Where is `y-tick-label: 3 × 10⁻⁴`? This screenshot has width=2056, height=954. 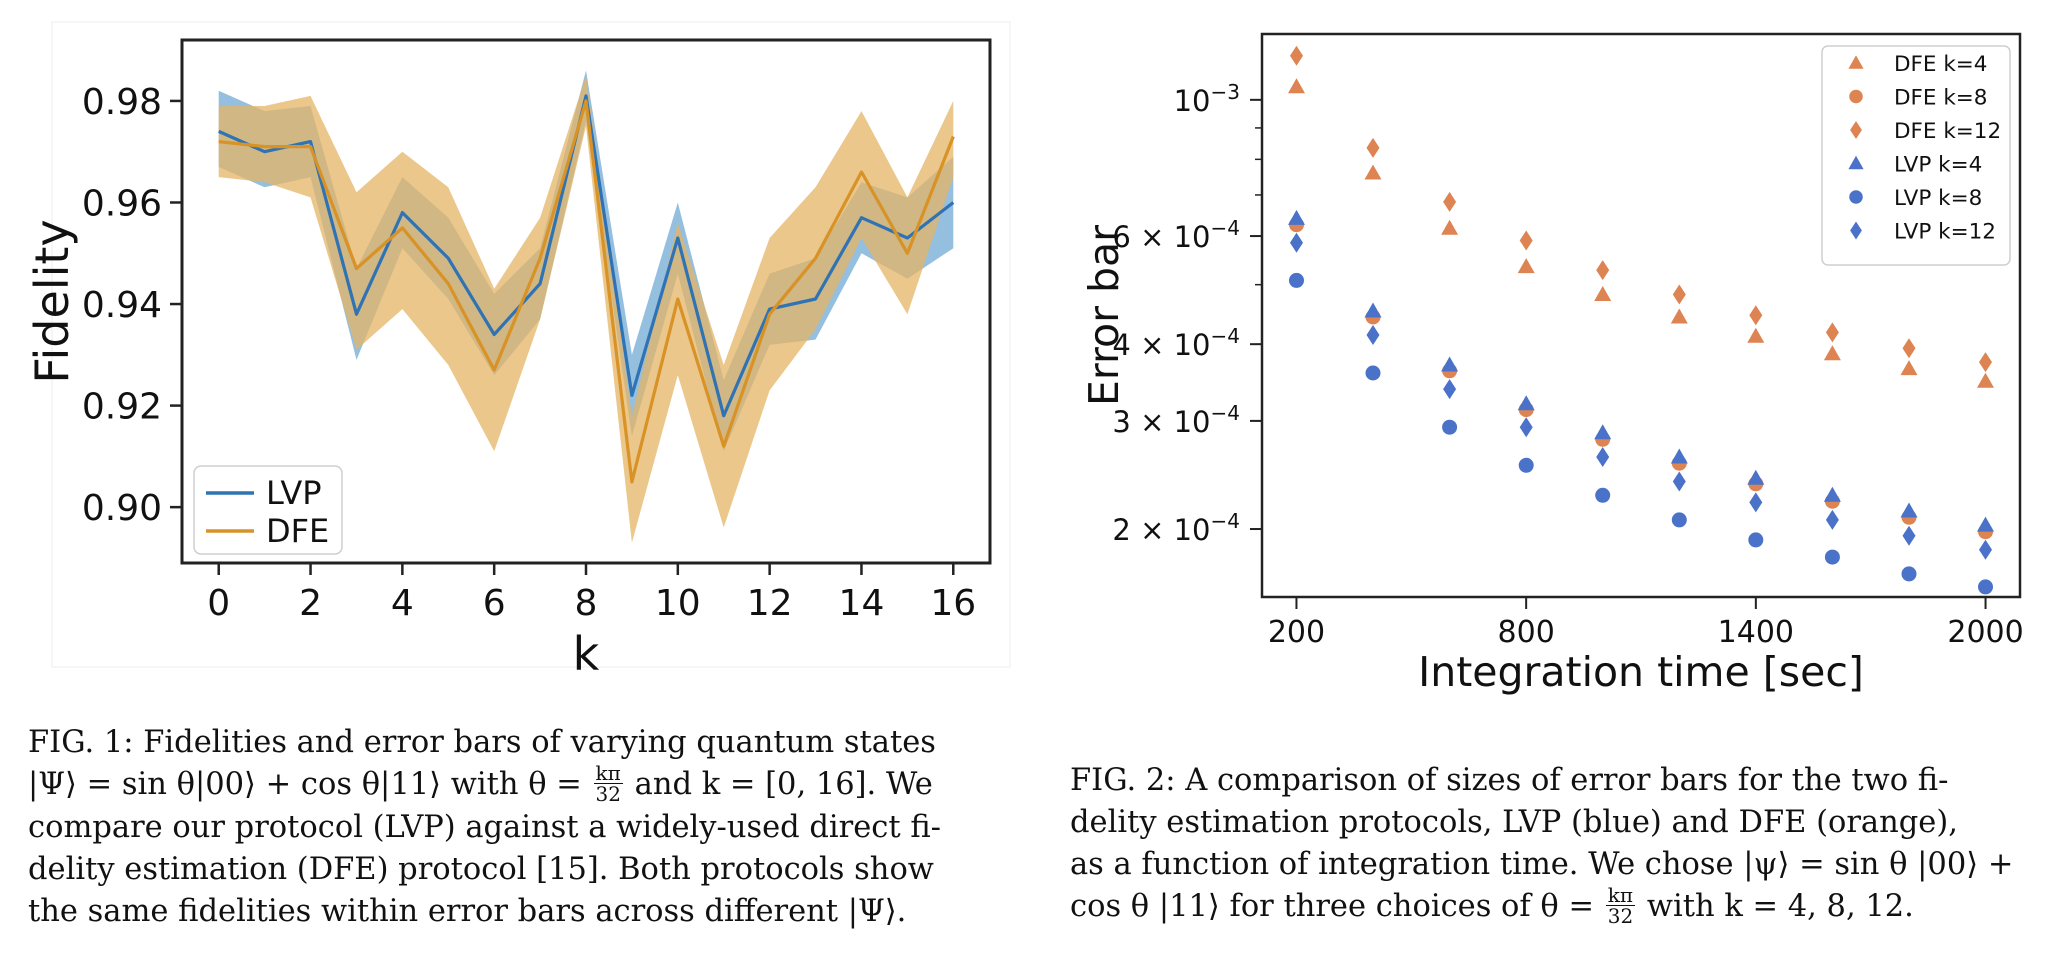 y-tick-label: 3 × 10⁻⁴ is located at coordinates (1176, 420).